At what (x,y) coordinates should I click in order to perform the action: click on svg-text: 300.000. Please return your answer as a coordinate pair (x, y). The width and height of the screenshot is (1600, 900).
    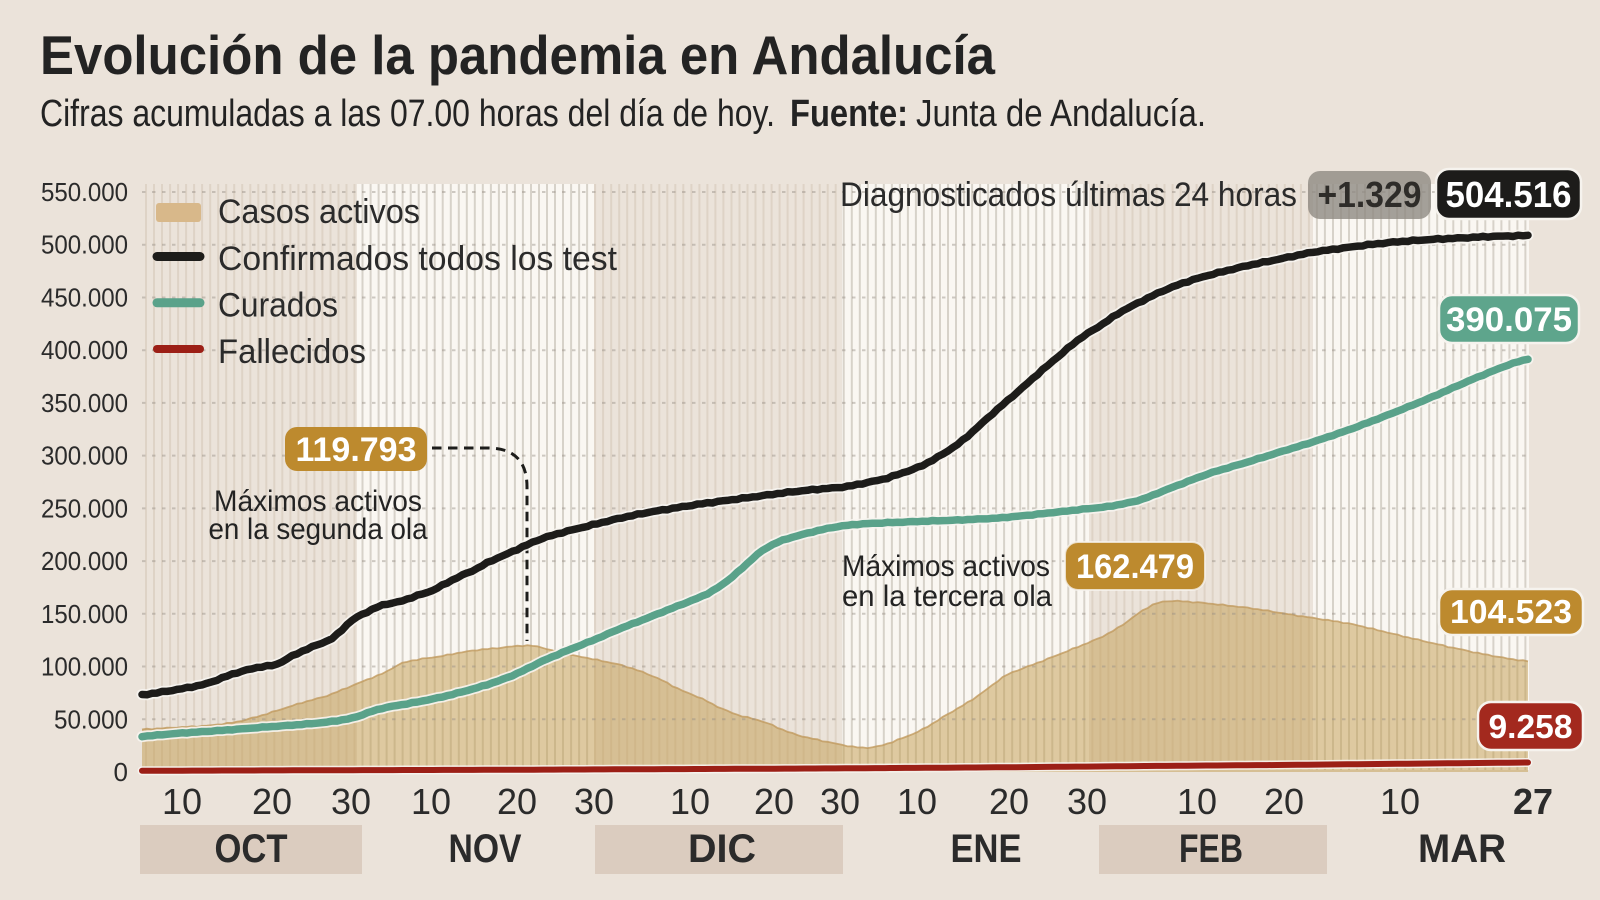
    Looking at the image, I should click on (84, 456).